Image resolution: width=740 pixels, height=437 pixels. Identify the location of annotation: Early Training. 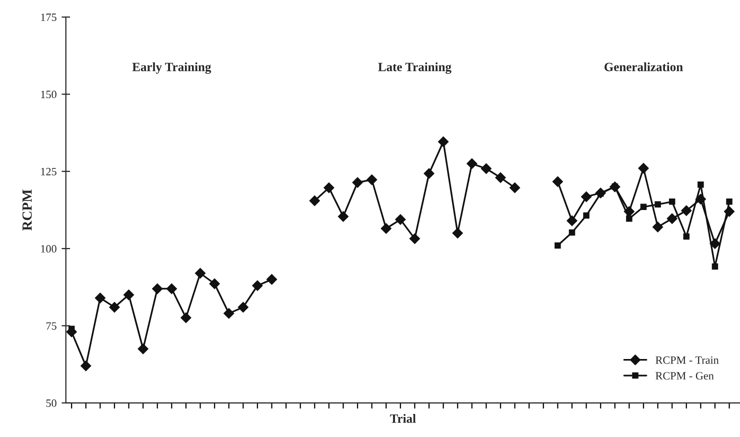
(172, 68).